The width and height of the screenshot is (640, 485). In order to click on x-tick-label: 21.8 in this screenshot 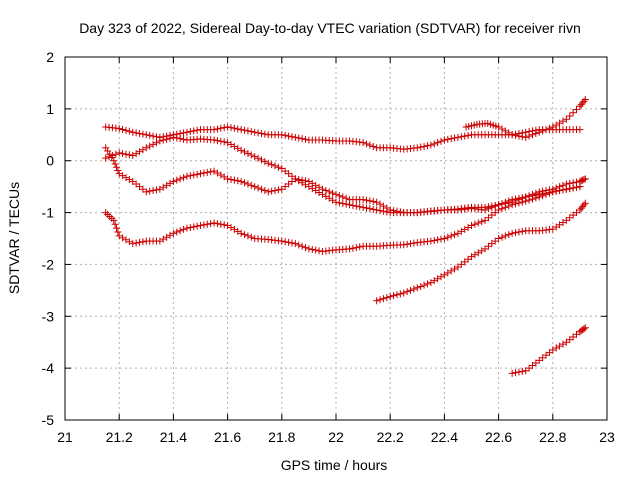, I will do `click(281, 437)`.